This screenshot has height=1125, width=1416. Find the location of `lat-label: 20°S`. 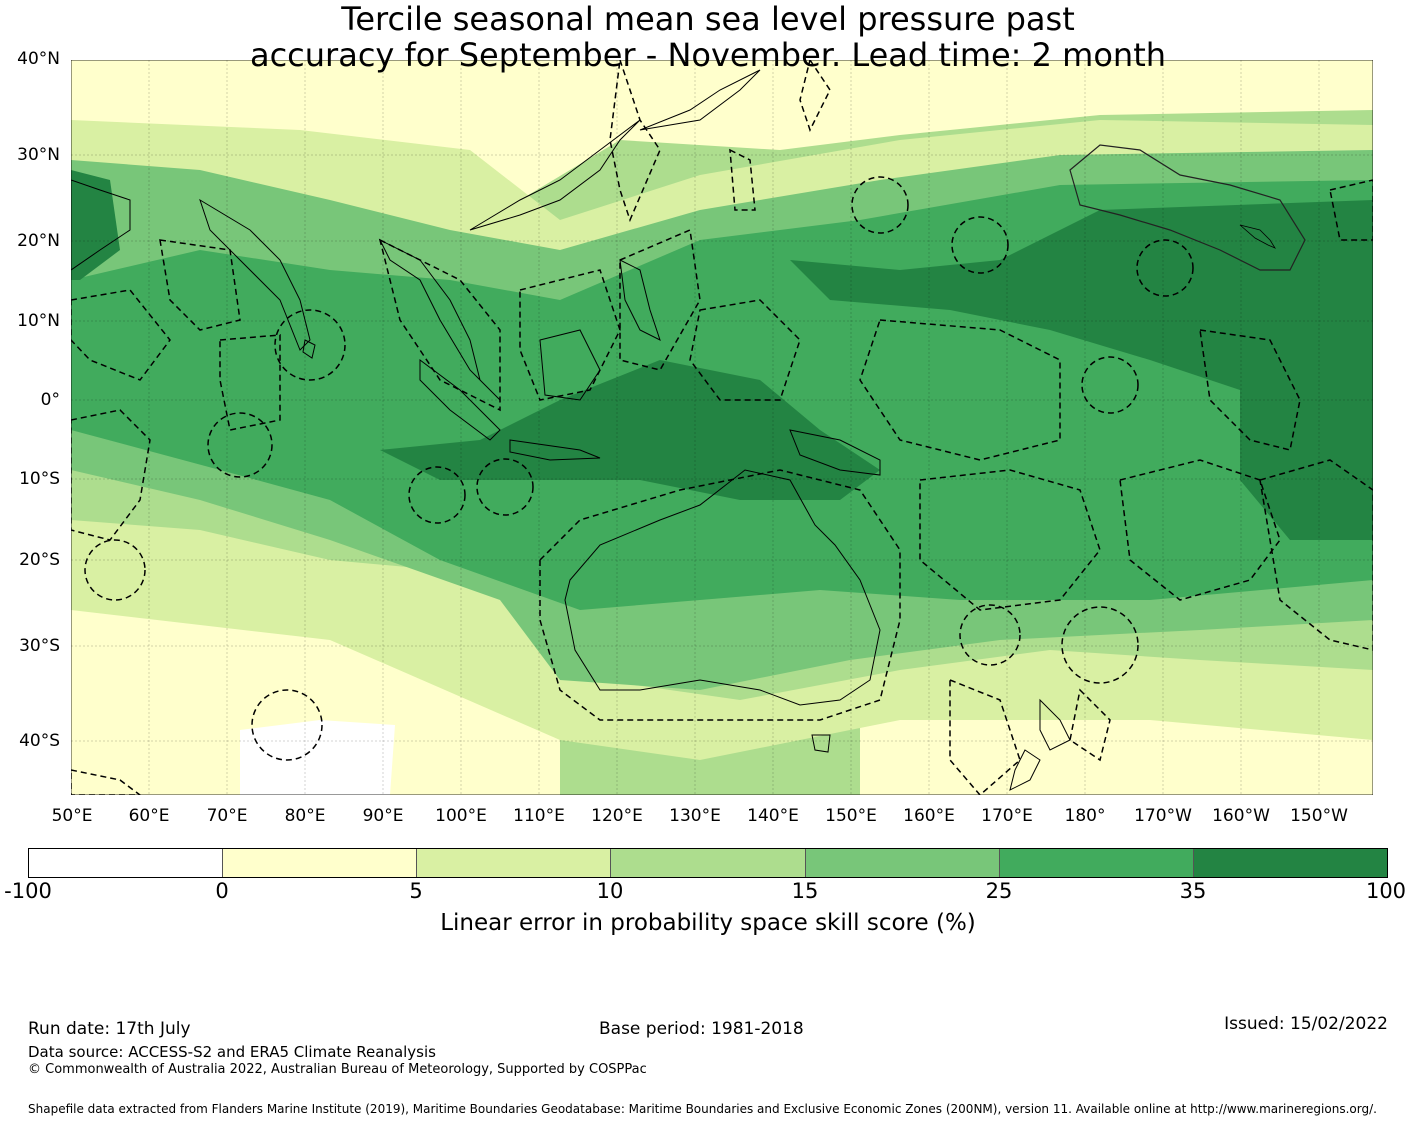

lat-label: 20°S is located at coordinates (39, 560).